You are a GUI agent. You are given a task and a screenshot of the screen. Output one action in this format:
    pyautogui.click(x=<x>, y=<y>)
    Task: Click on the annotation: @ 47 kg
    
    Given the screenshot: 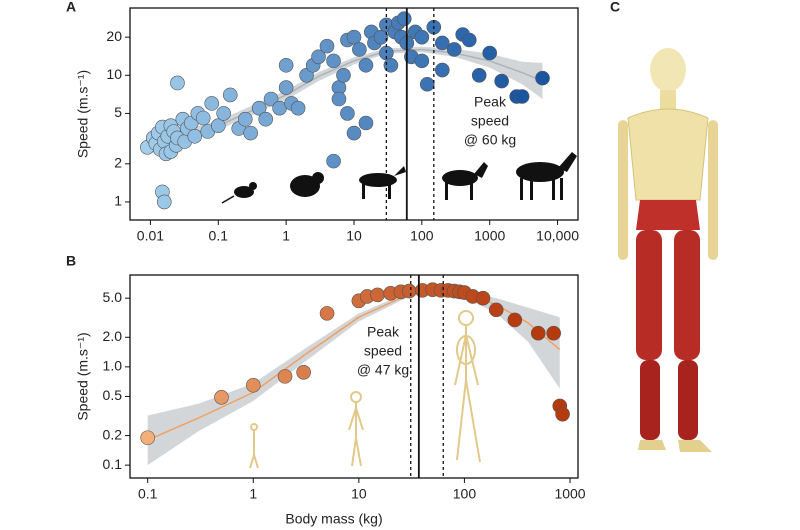 What is the action you would take?
    pyautogui.click(x=383, y=370)
    